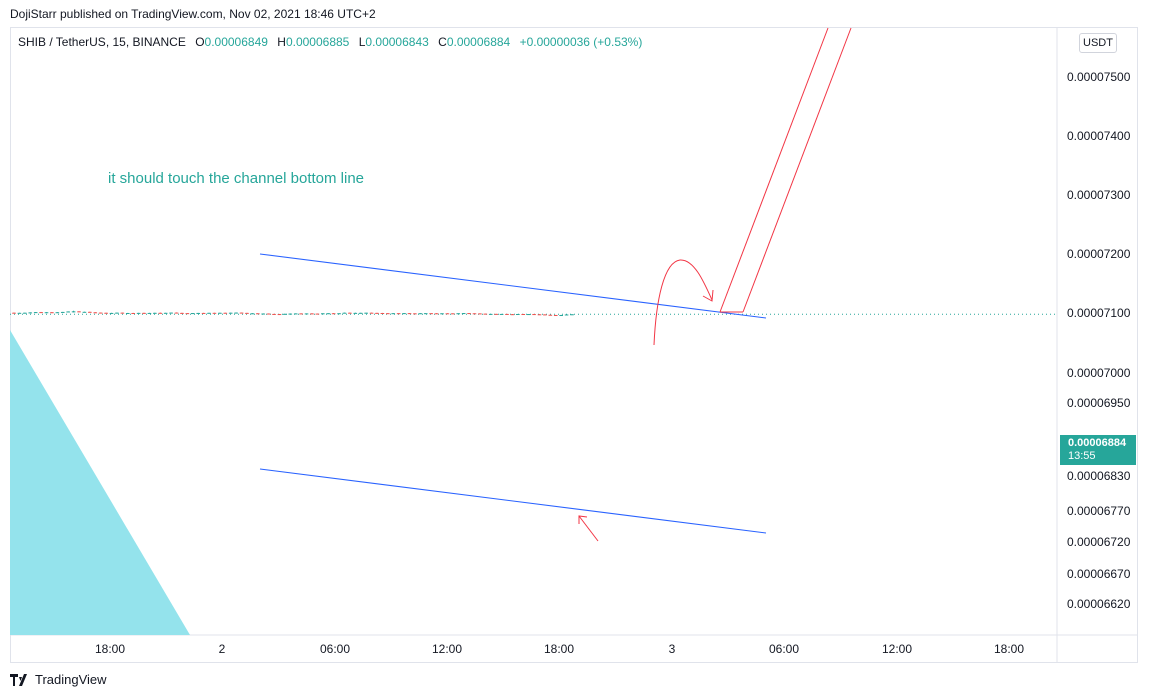 The image size is (1149, 698). I want to click on legend-change: +0.00000036 (+0.53%), so click(581, 42).